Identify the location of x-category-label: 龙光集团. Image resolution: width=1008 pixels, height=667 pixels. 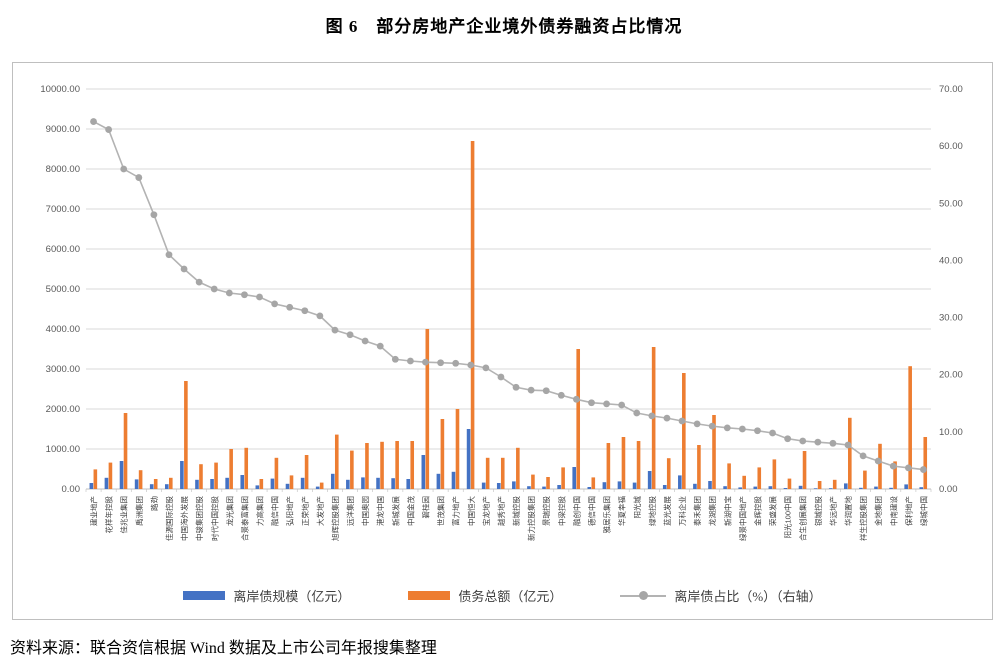
(229, 511).